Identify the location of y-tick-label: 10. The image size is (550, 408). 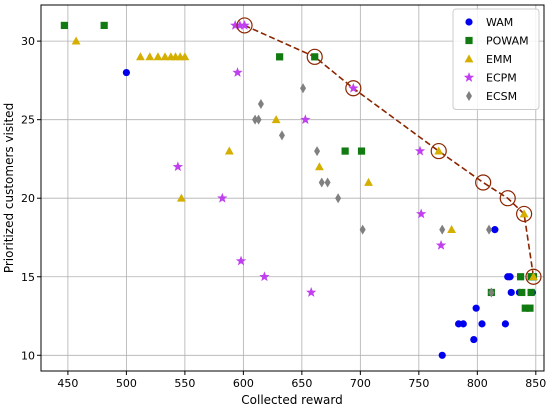
(28, 355).